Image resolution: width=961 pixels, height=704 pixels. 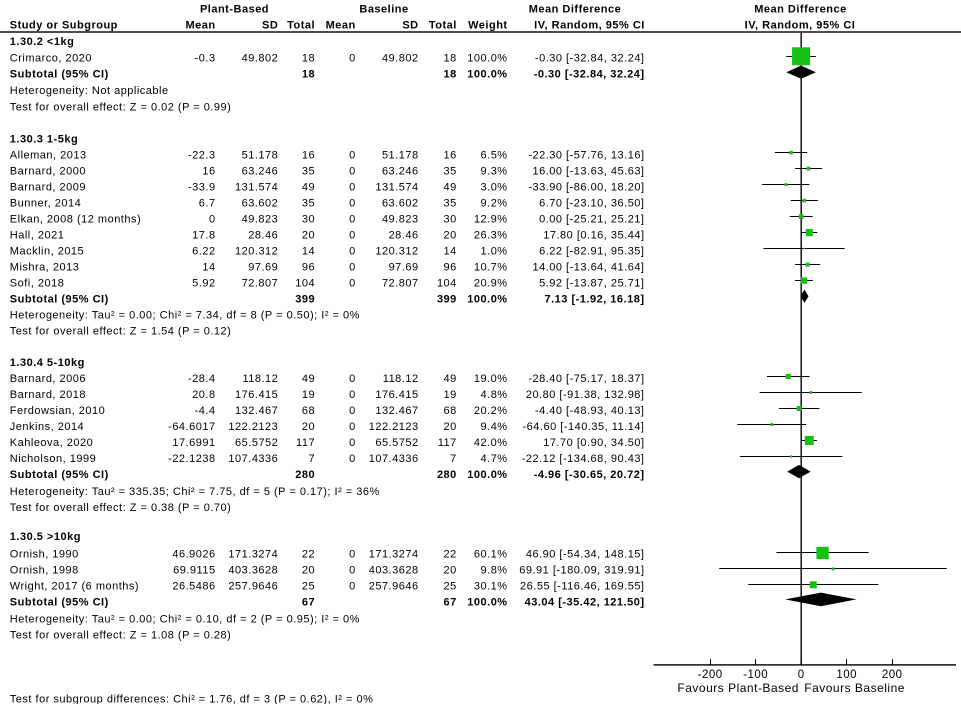 What do you see at coordinates (42, 42) in the screenshot?
I see `svg-text: 1.30.2 <1kg` at bounding box center [42, 42].